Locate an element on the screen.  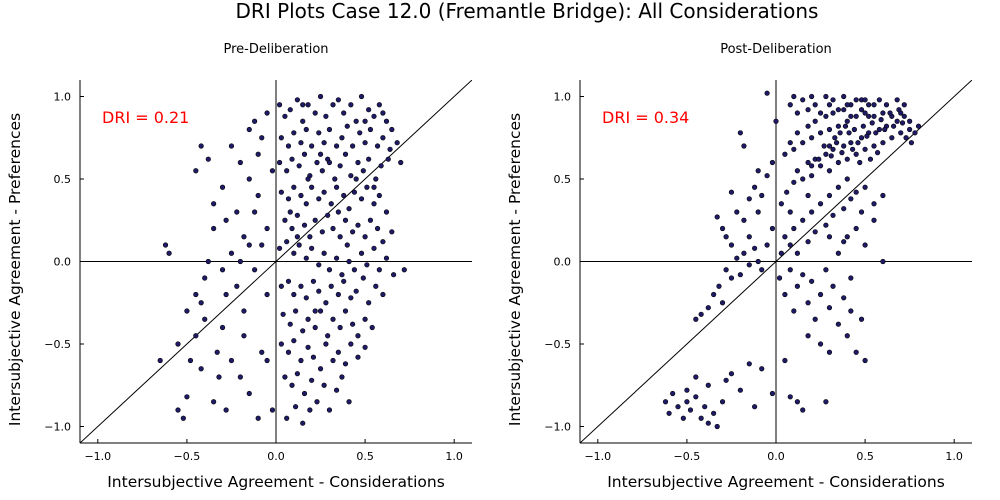
y-tick-label: 1.0 is located at coordinates (563, 97).